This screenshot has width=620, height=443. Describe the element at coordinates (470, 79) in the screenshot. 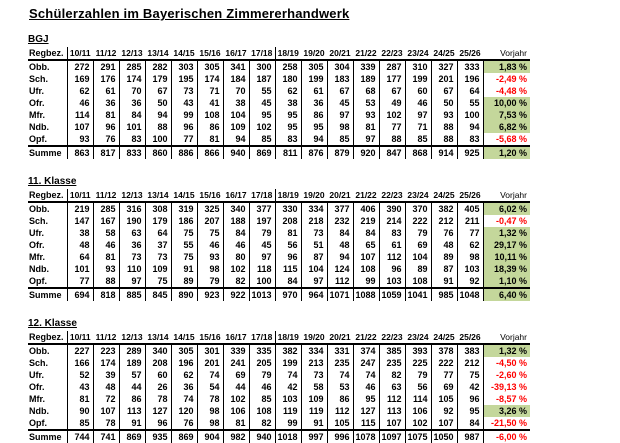

I see `cell-value: 196` at that location.